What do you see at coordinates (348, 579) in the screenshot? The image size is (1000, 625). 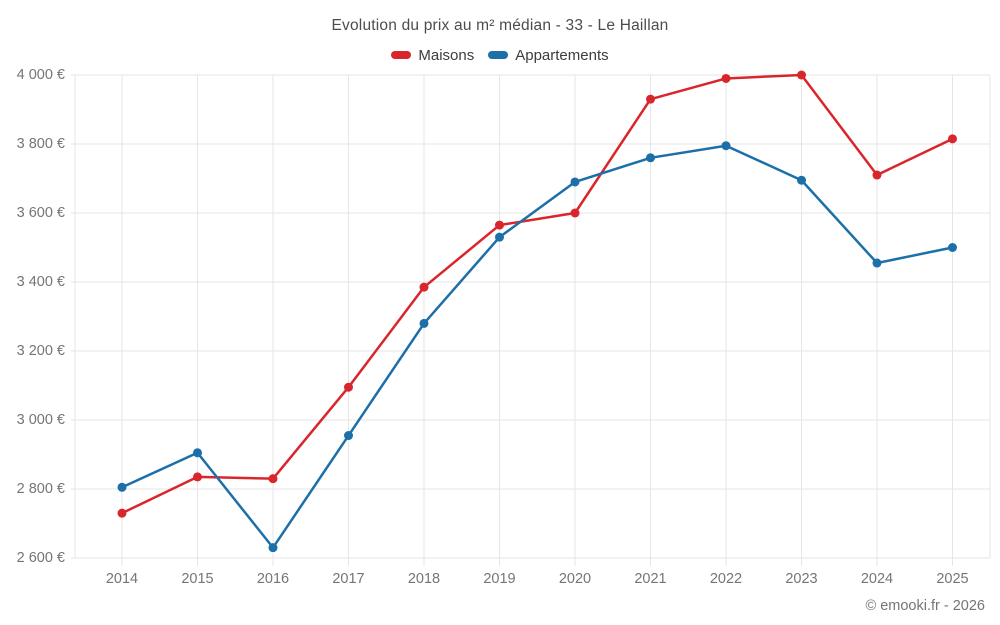 I see `x-tick-label: 2017` at bounding box center [348, 579].